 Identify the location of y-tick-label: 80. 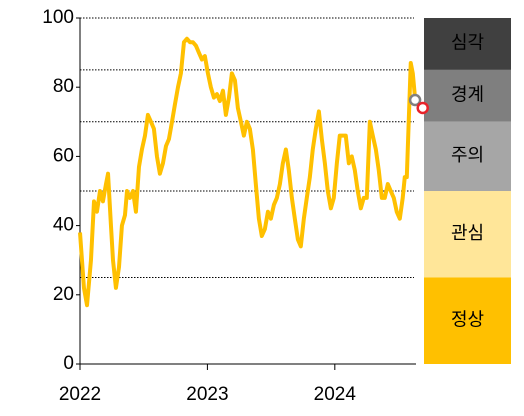
(63, 86).